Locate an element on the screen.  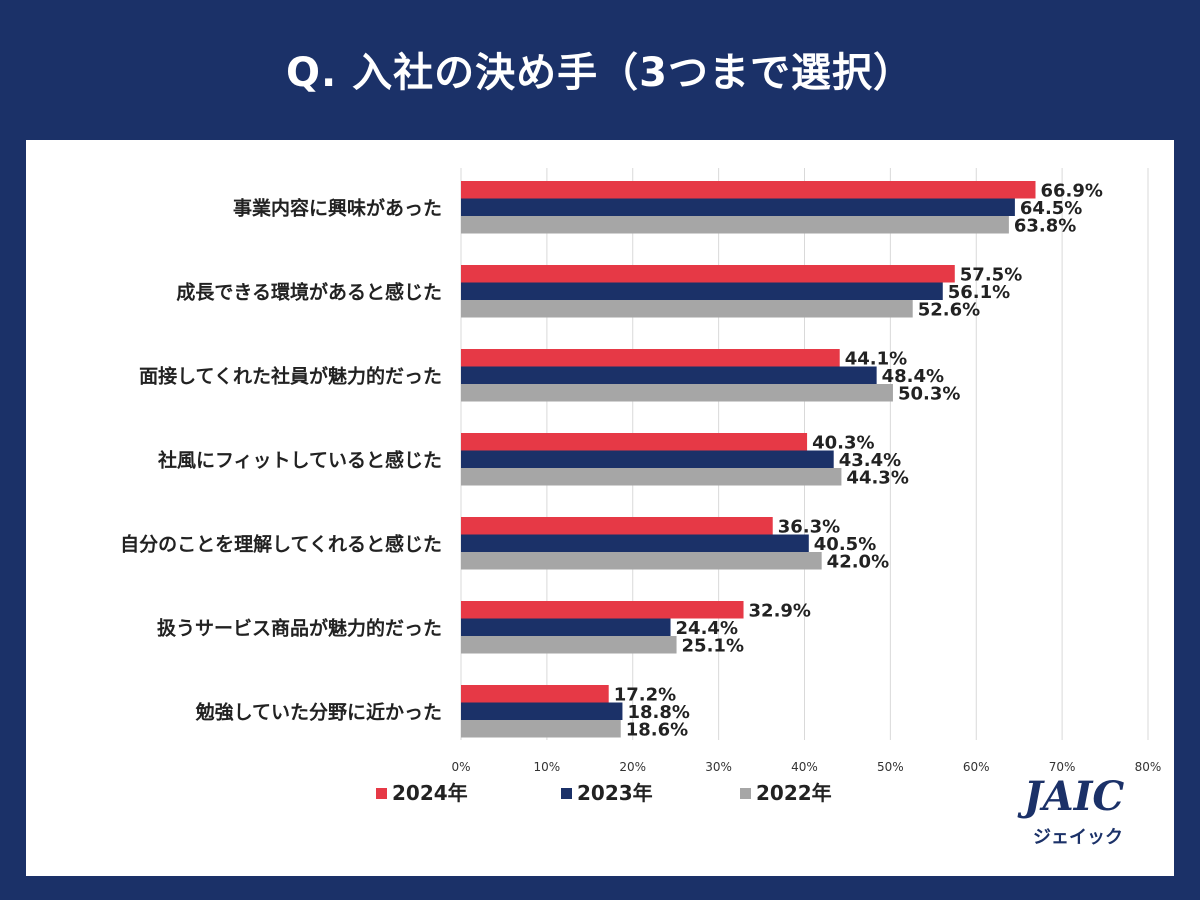
bar-2023年-1 is located at coordinates (702, 291).